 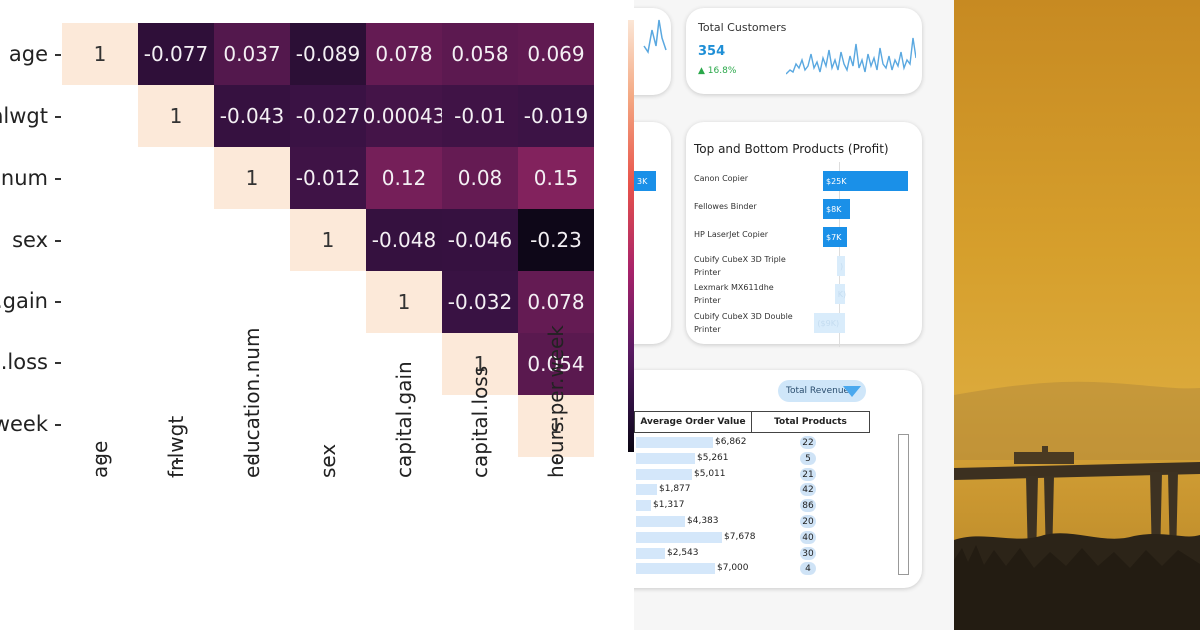 I want to click on total-customers-card: Total Customers 354 ▲ 16.8%, so click(x=804, y=51).